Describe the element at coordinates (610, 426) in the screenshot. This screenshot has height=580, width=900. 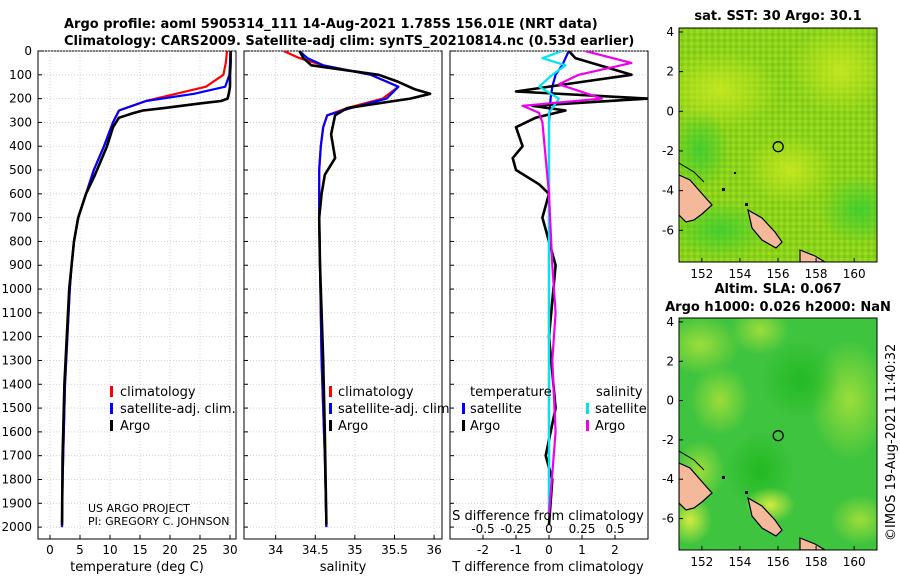
I see `legend-label-sal-argo: Argo` at that location.